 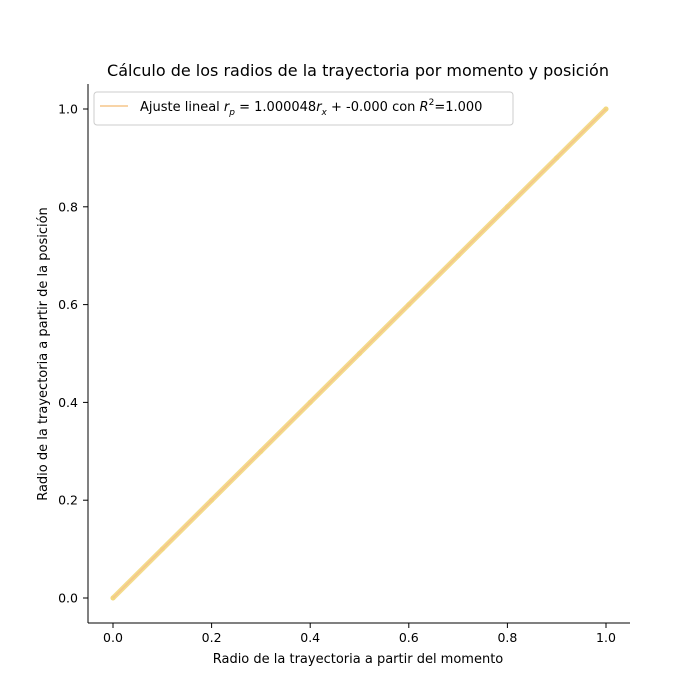 I want to click on y-tick-label: 0.0, so click(x=68, y=598).